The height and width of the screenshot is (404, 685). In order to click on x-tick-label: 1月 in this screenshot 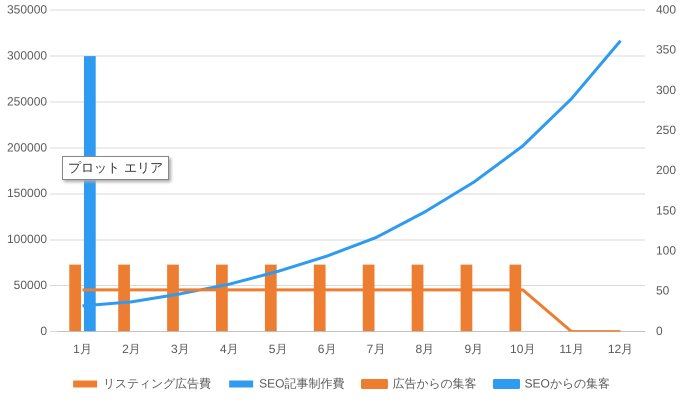, I will do `click(82, 349)`.